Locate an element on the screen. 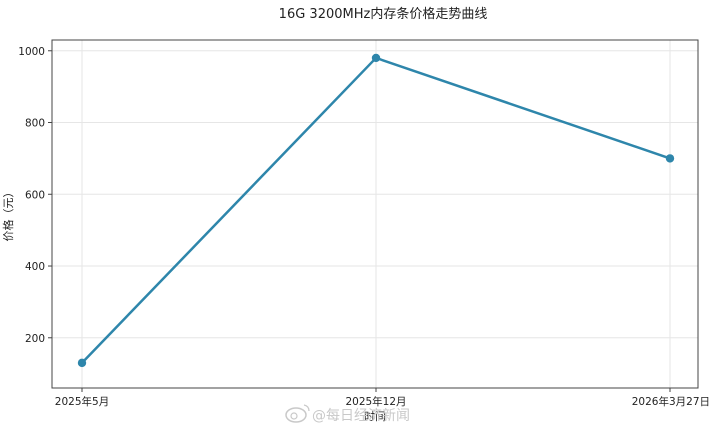 The image size is (720, 435). x-axis-label: 时间 is located at coordinates (375, 416).